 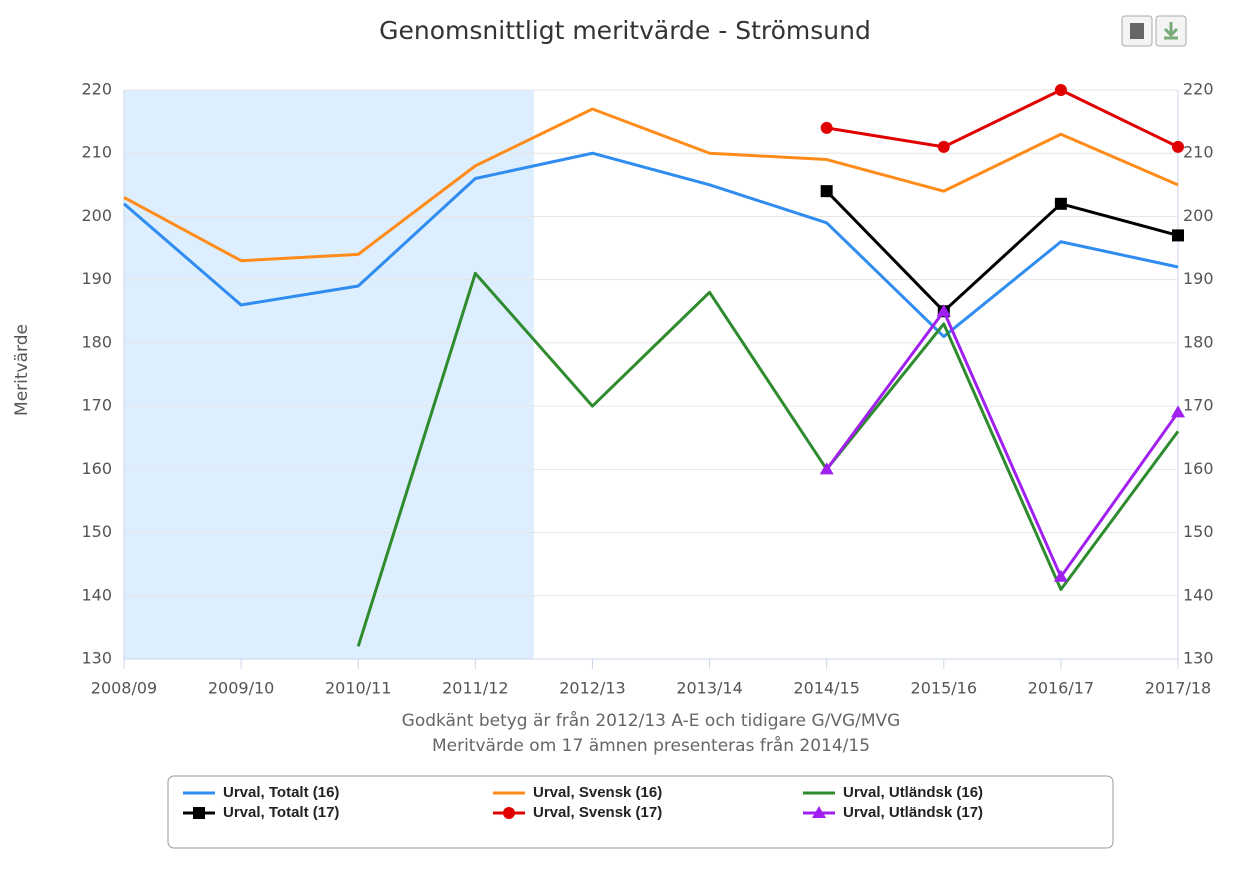 I want to click on y2-tick-label: 220, so click(x=1198, y=89).